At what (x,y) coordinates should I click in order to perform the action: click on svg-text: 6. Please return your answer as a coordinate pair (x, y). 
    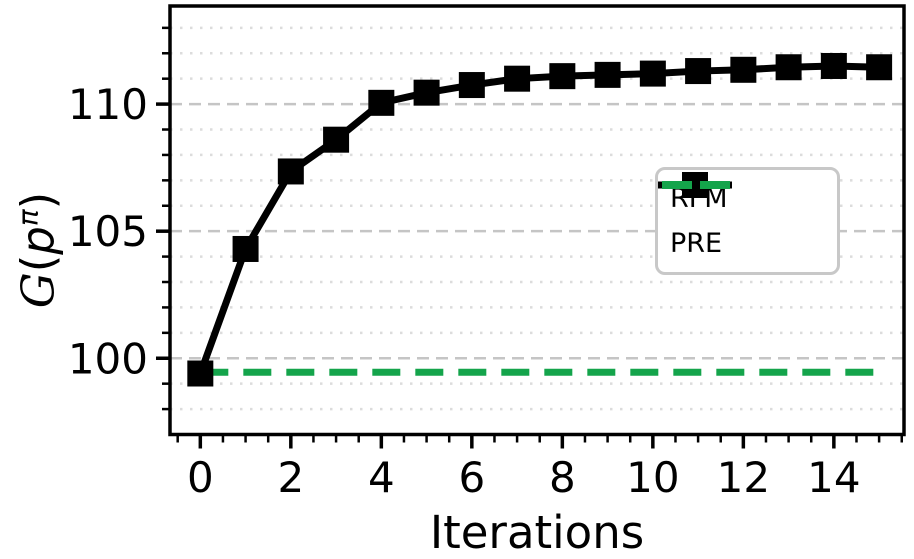
    Looking at the image, I should click on (471, 477).